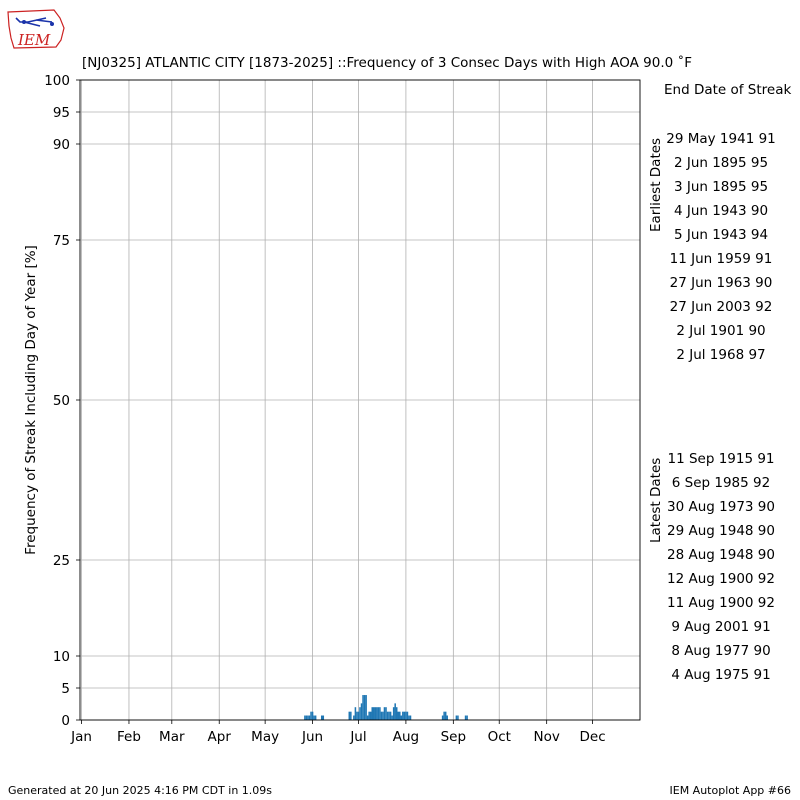  Describe the element at coordinates (129, 737) in the screenshot. I see `x-tick-label: Feb` at that location.